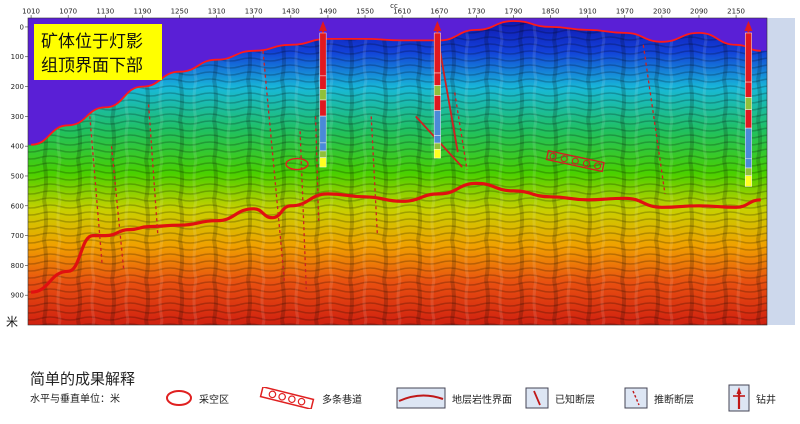 This screenshot has width=800, height=424. What do you see at coordinates (31, 12) in the screenshot?
I see `x-tick-label-0: 1010` at bounding box center [31, 12].